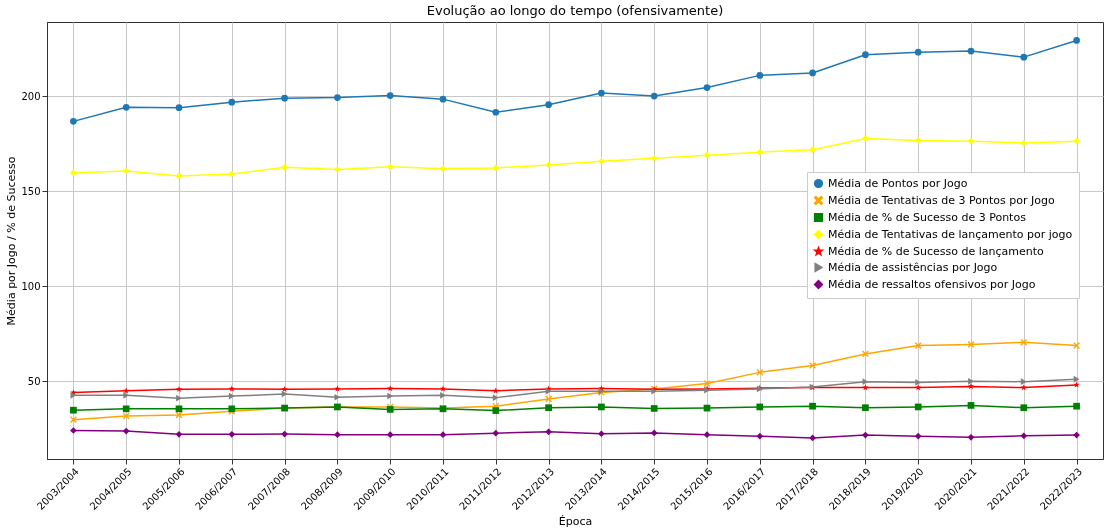  I want to click on legend-label: Média de % de Sucesso de 3 Pontos, so click(927, 217).